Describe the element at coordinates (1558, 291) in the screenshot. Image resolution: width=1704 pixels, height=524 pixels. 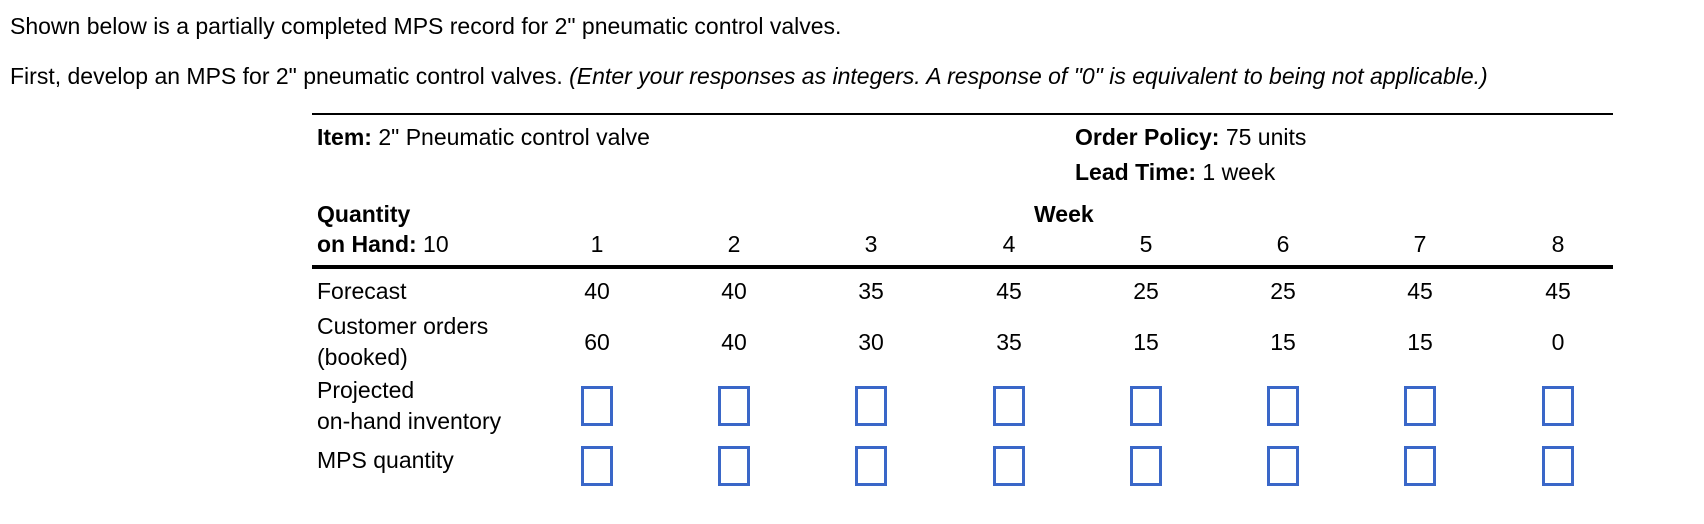
I see `forecast-value-week-8: 45` at that location.